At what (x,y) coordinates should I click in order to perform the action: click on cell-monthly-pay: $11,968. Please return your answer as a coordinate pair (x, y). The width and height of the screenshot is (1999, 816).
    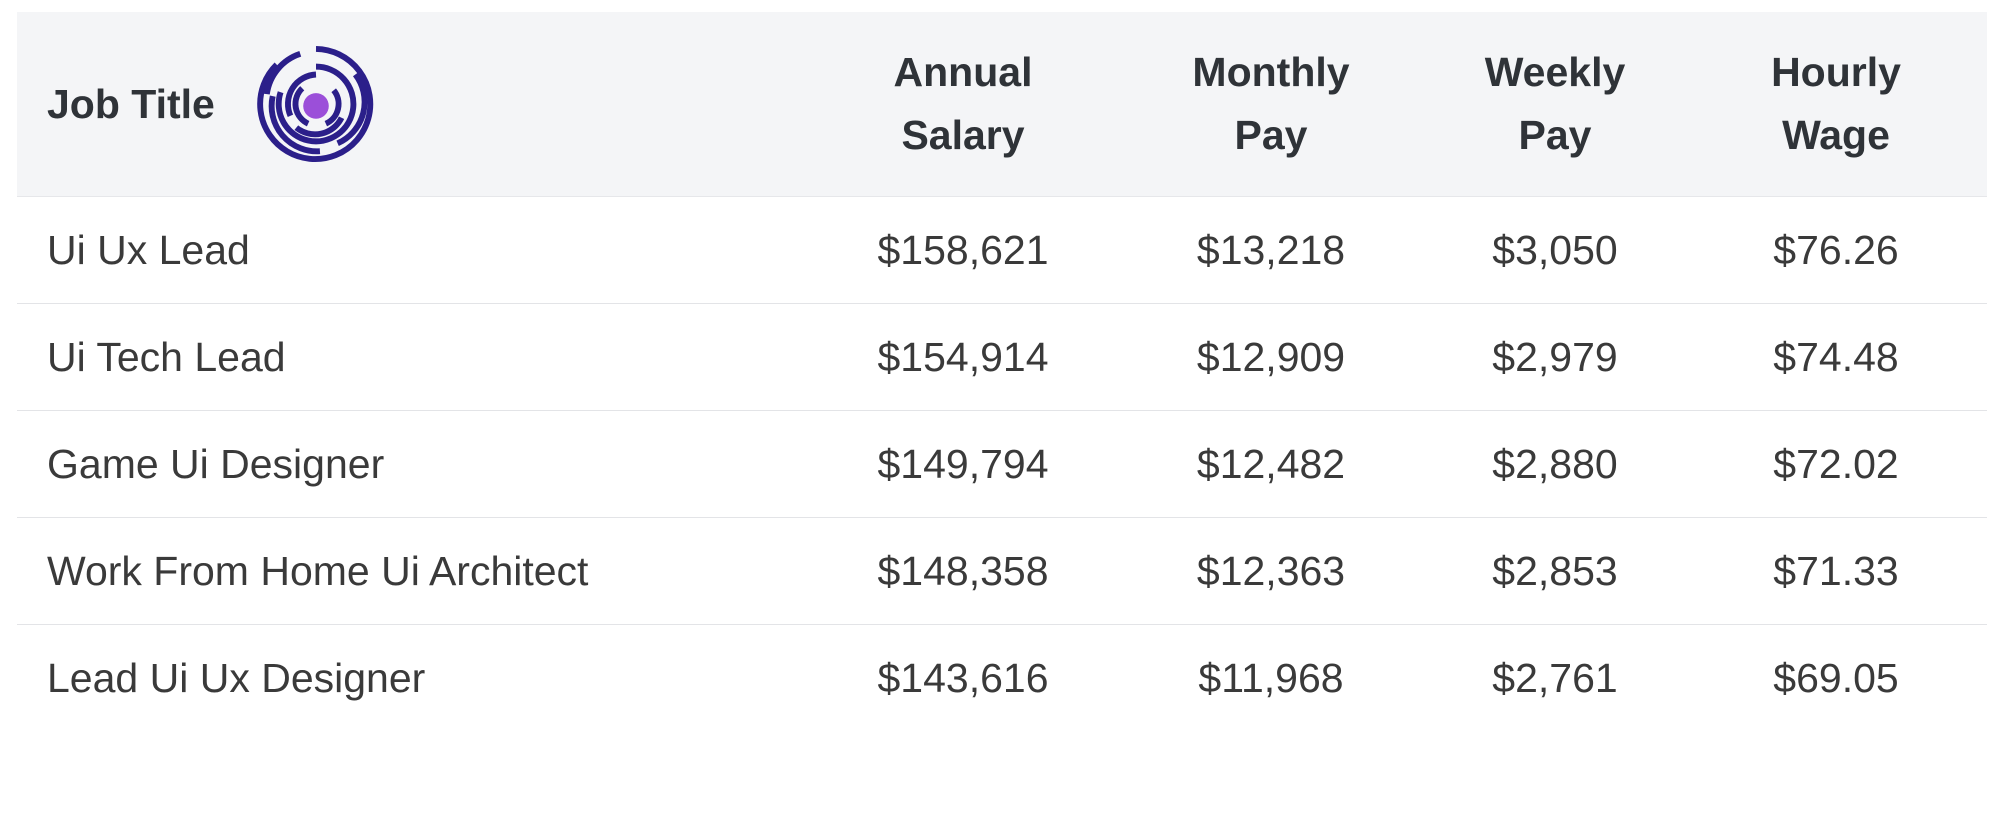
    Looking at the image, I should click on (1271, 677).